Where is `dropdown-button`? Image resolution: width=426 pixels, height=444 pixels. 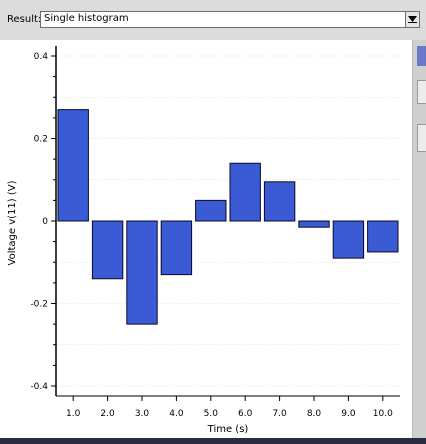
dropdown-button is located at coordinates (412, 19).